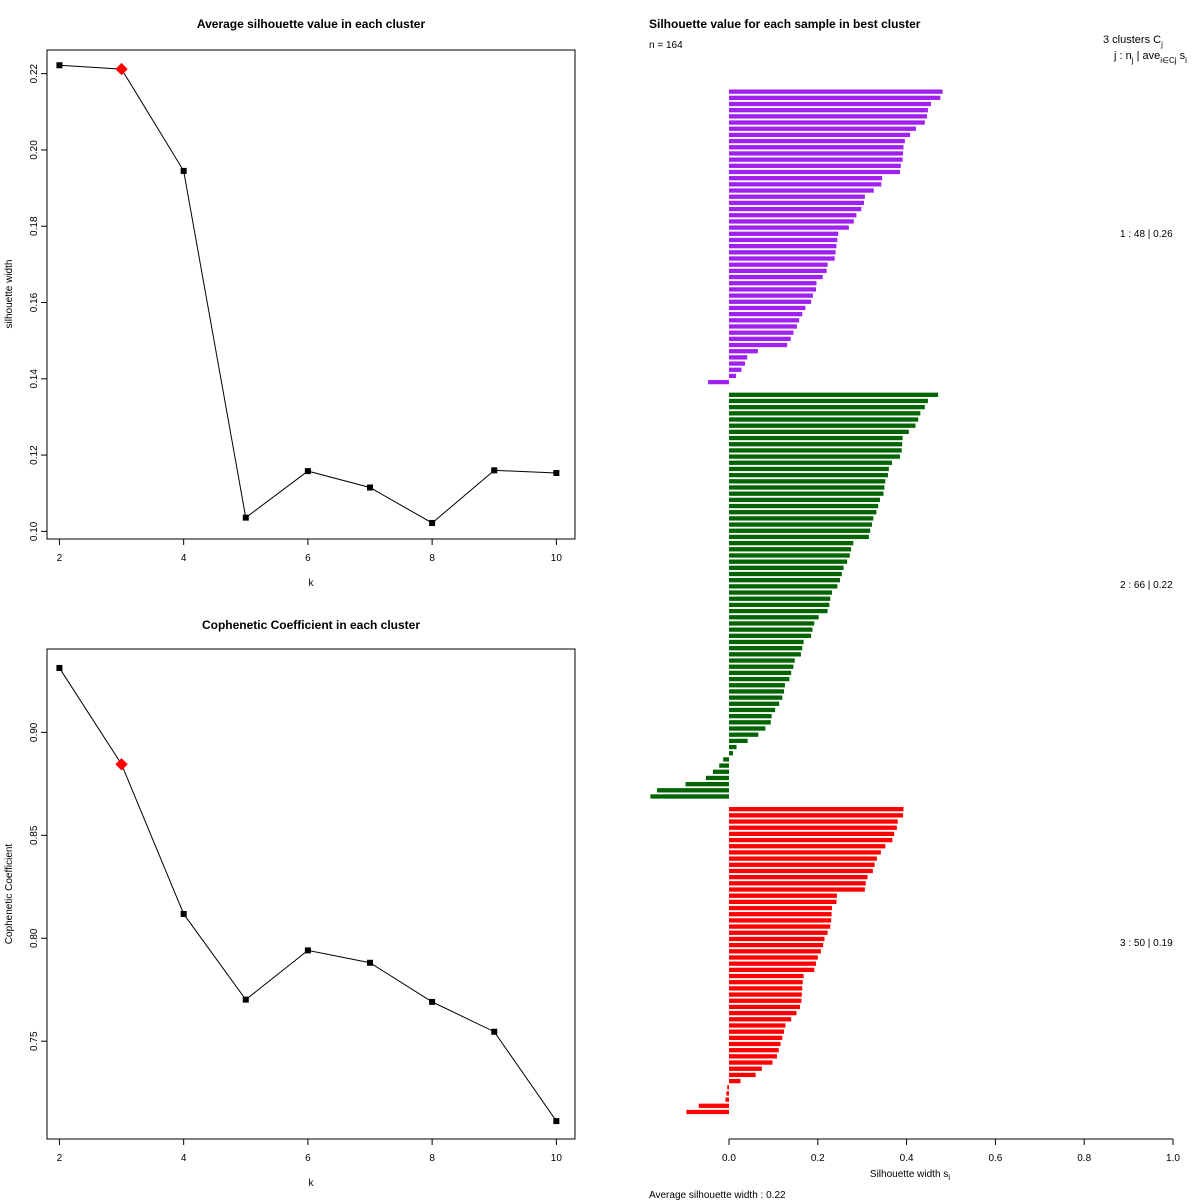  I want to click on y-tick-label: 0.14, so click(34, 379).